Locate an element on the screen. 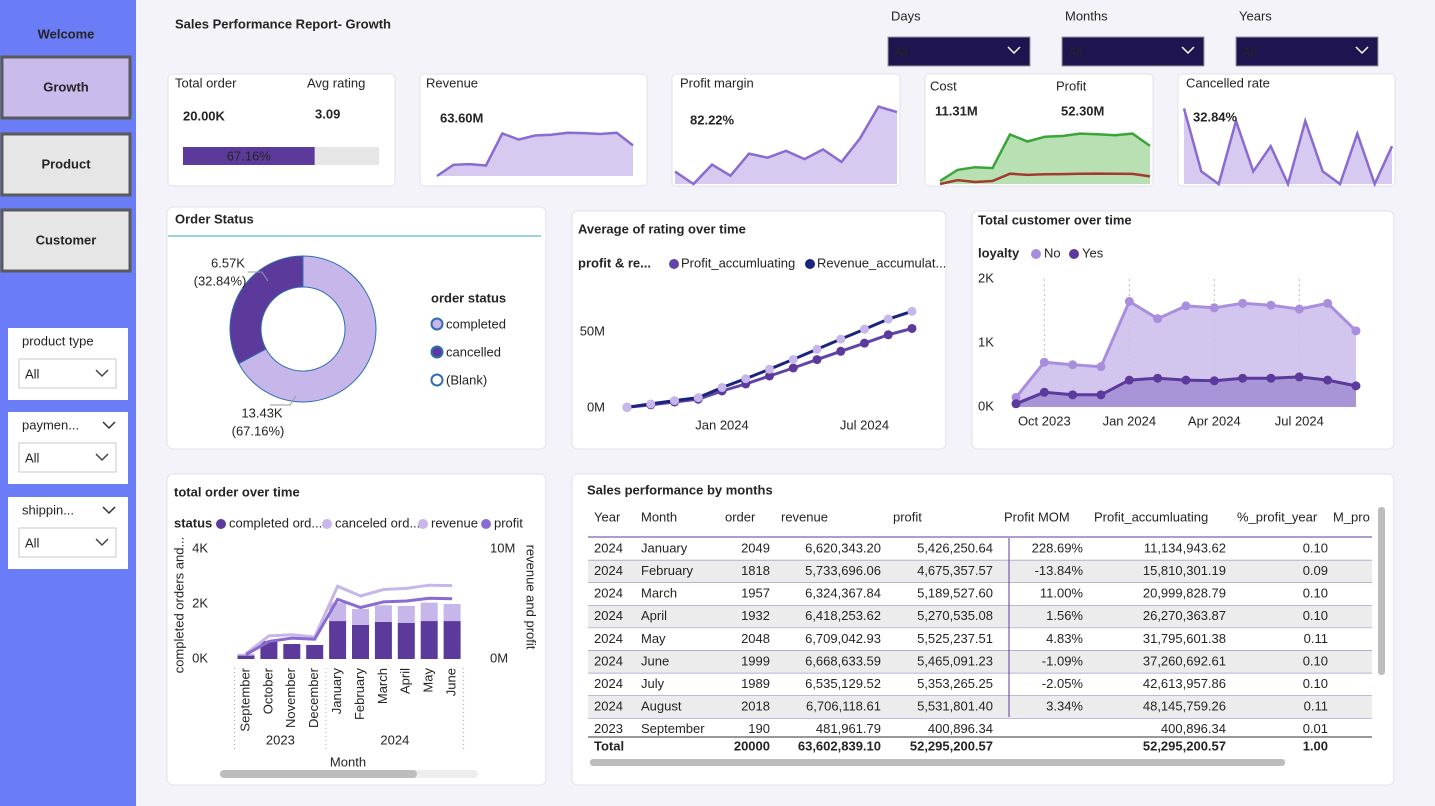 Image resolution: width=1435 pixels, height=806 pixels. chart-title: Average of rating over time is located at coordinates (662, 228).